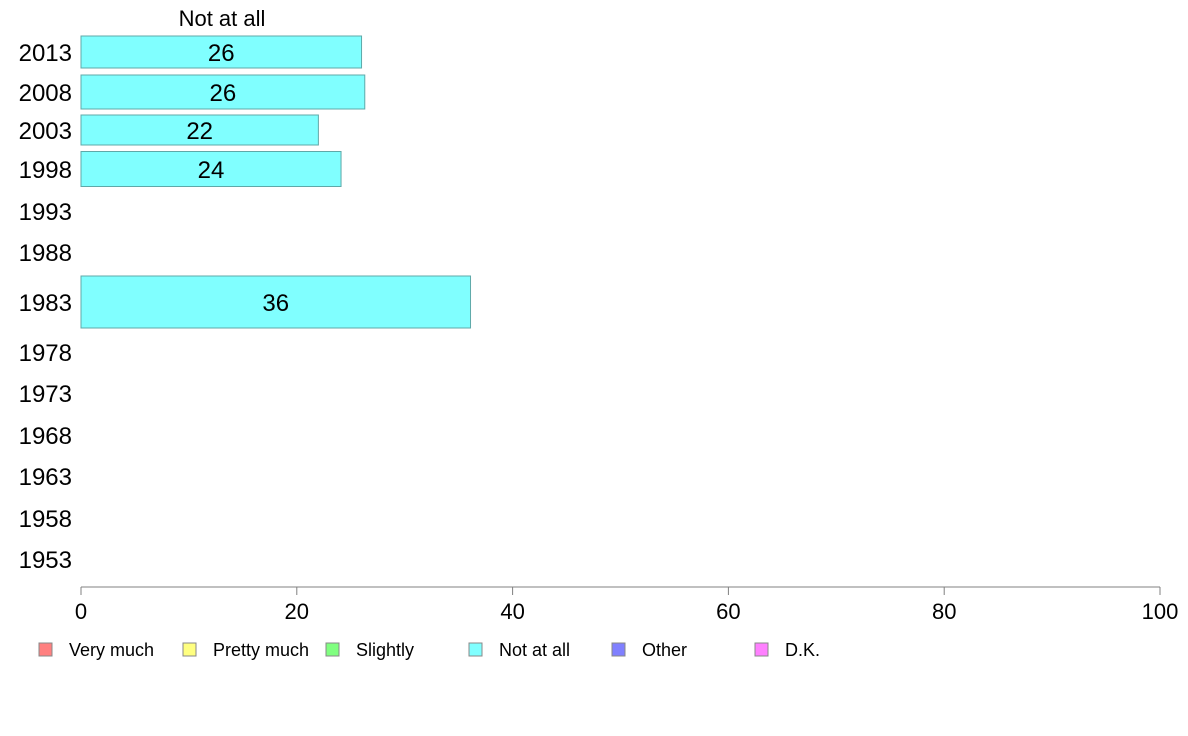 This screenshot has width=1188, height=736. Describe the element at coordinates (802, 650) in the screenshot. I see `legend-label: D.K.` at that location.